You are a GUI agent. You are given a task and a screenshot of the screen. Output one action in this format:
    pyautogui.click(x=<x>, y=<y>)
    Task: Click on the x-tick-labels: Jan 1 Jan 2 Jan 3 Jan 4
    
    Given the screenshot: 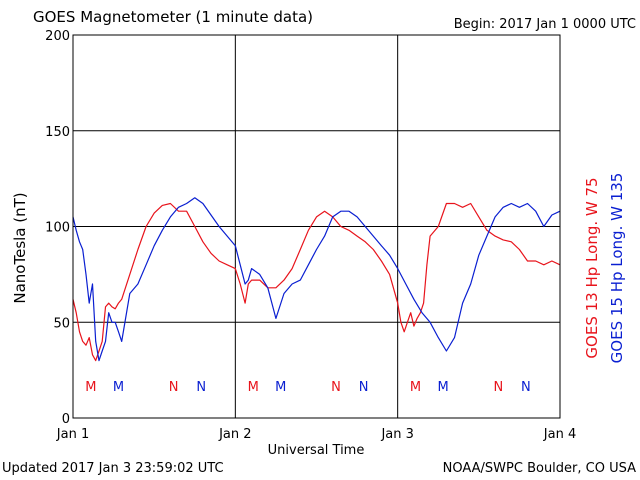 What is the action you would take?
    pyautogui.click(x=316, y=434)
    